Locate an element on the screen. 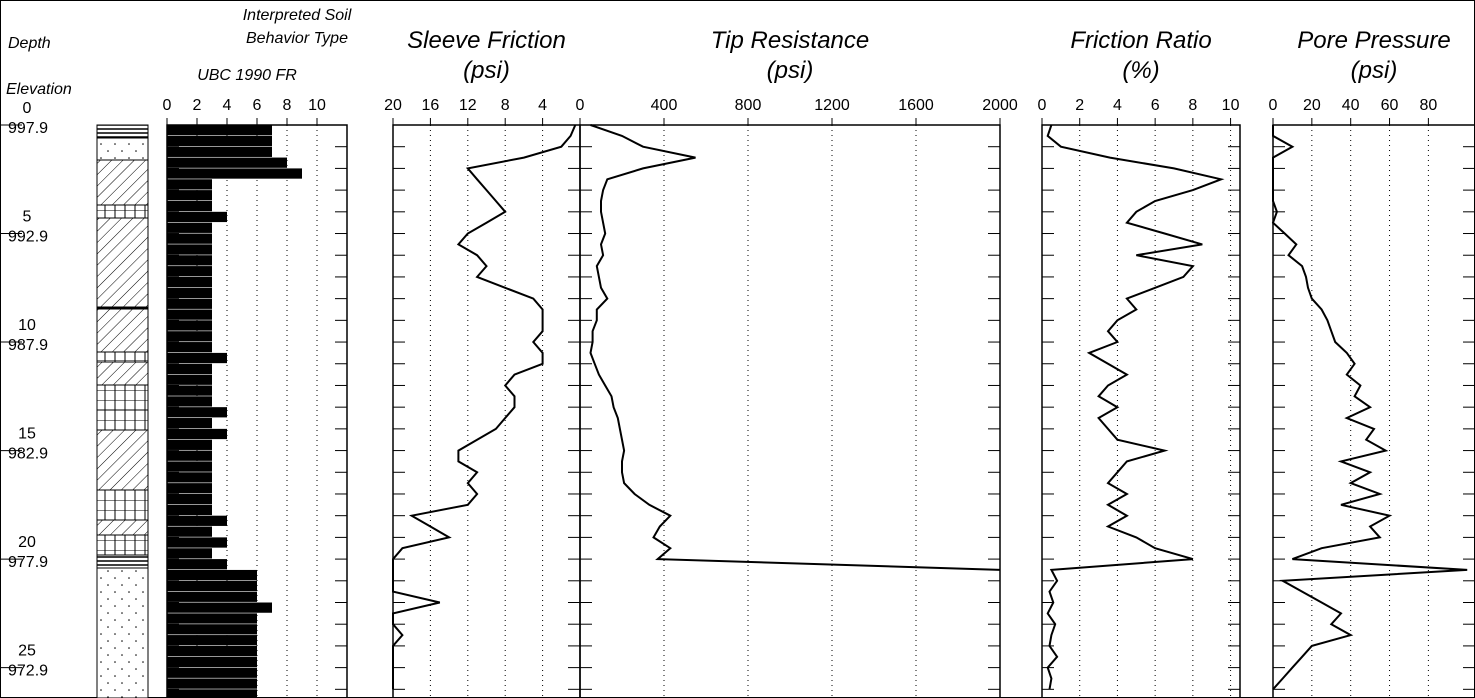 The height and width of the screenshot is (698, 1475). elevation-label: 997.9 is located at coordinates (28, 128).